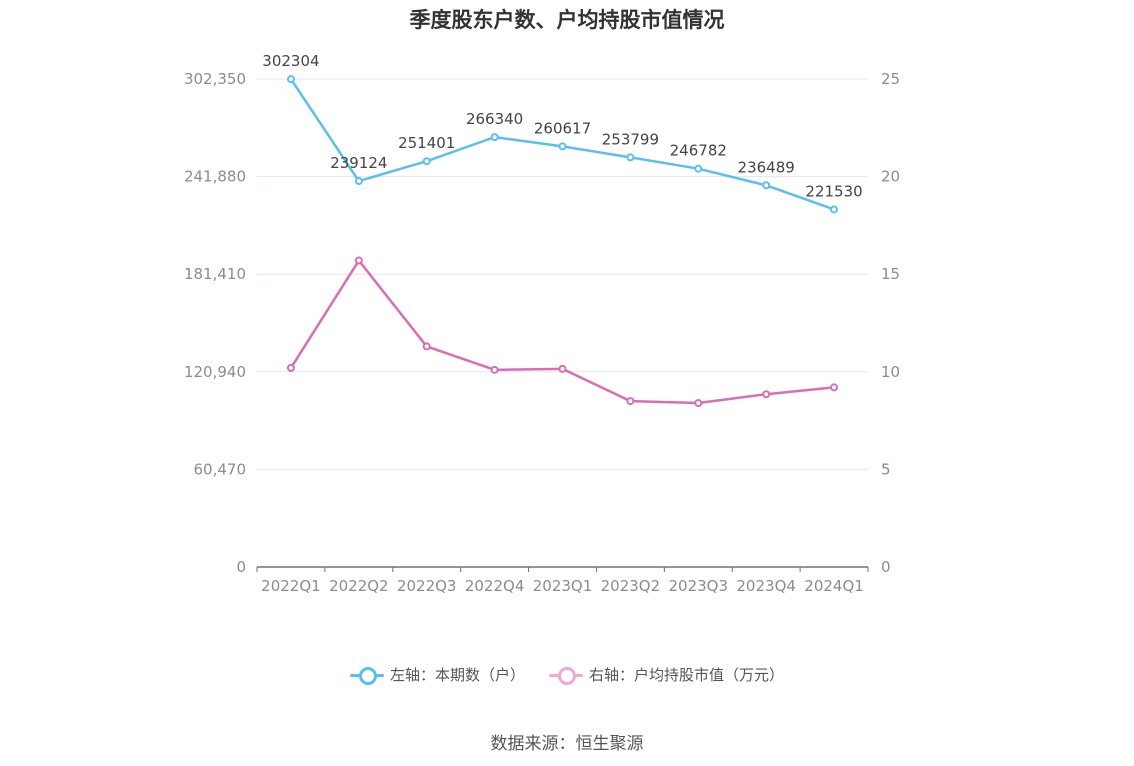 This screenshot has height=766, width=1134. What do you see at coordinates (241, 567) in the screenshot?
I see `left-axis-tick-label: 0` at bounding box center [241, 567].